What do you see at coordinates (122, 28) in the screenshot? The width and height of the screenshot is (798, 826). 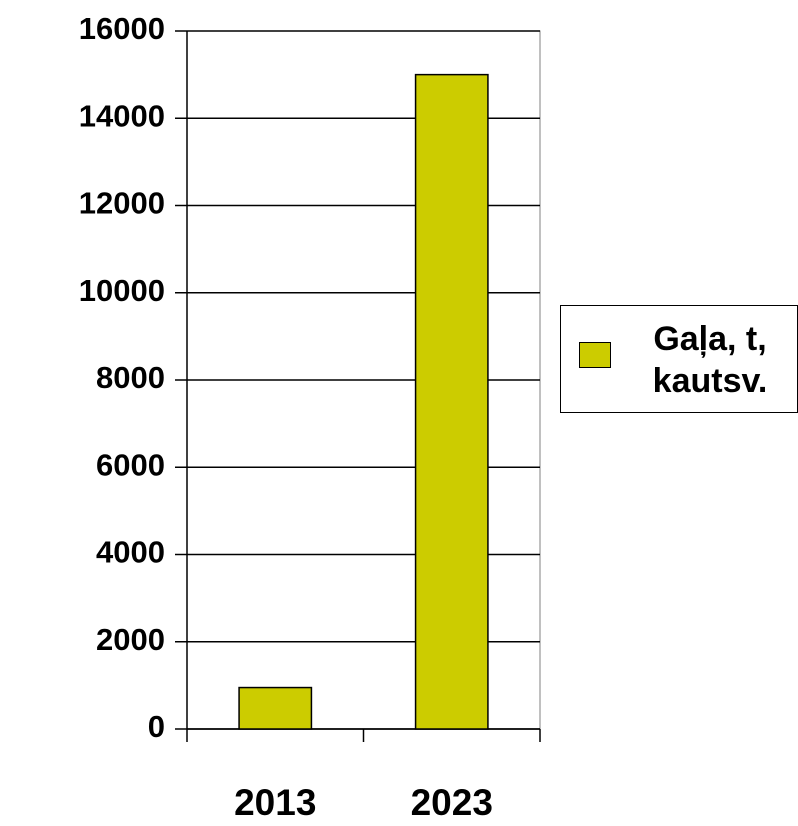 I see `y-tick-label: 16000` at bounding box center [122, 28].